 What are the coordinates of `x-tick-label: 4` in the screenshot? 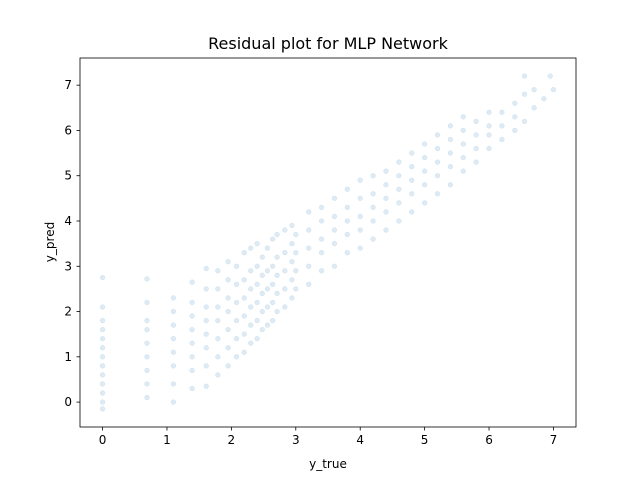 It's located at (360, 440).